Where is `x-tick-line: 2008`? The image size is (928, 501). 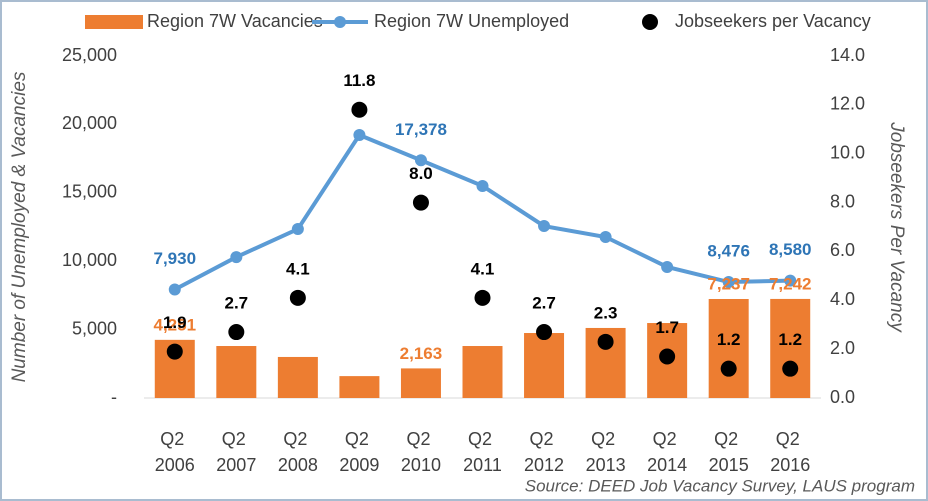 x-tick-line: 2008 is located at coordinates (298, 465).